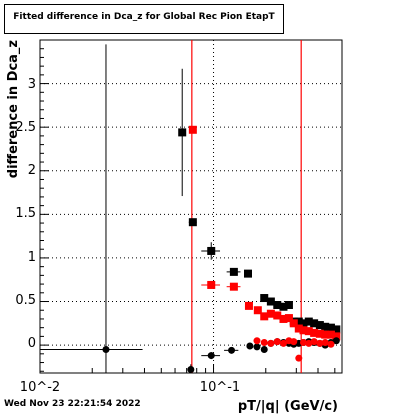  I want to click on y-tick-labels: 0 0.5 1 1.5 2 2.5 3, so click(25, 214).